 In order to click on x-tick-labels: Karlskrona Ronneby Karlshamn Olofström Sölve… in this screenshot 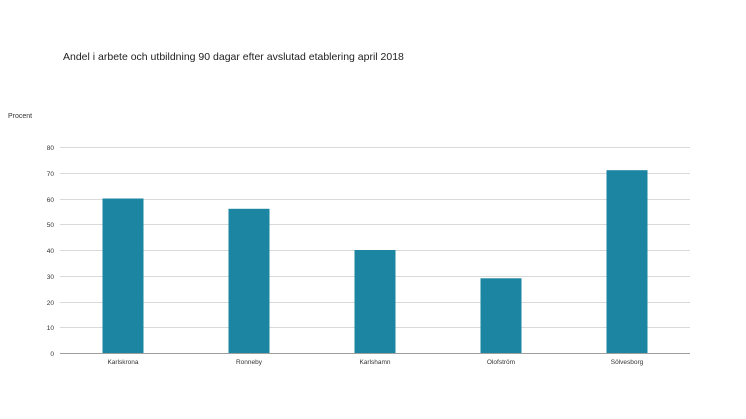, I will do `click(375, 362)`.